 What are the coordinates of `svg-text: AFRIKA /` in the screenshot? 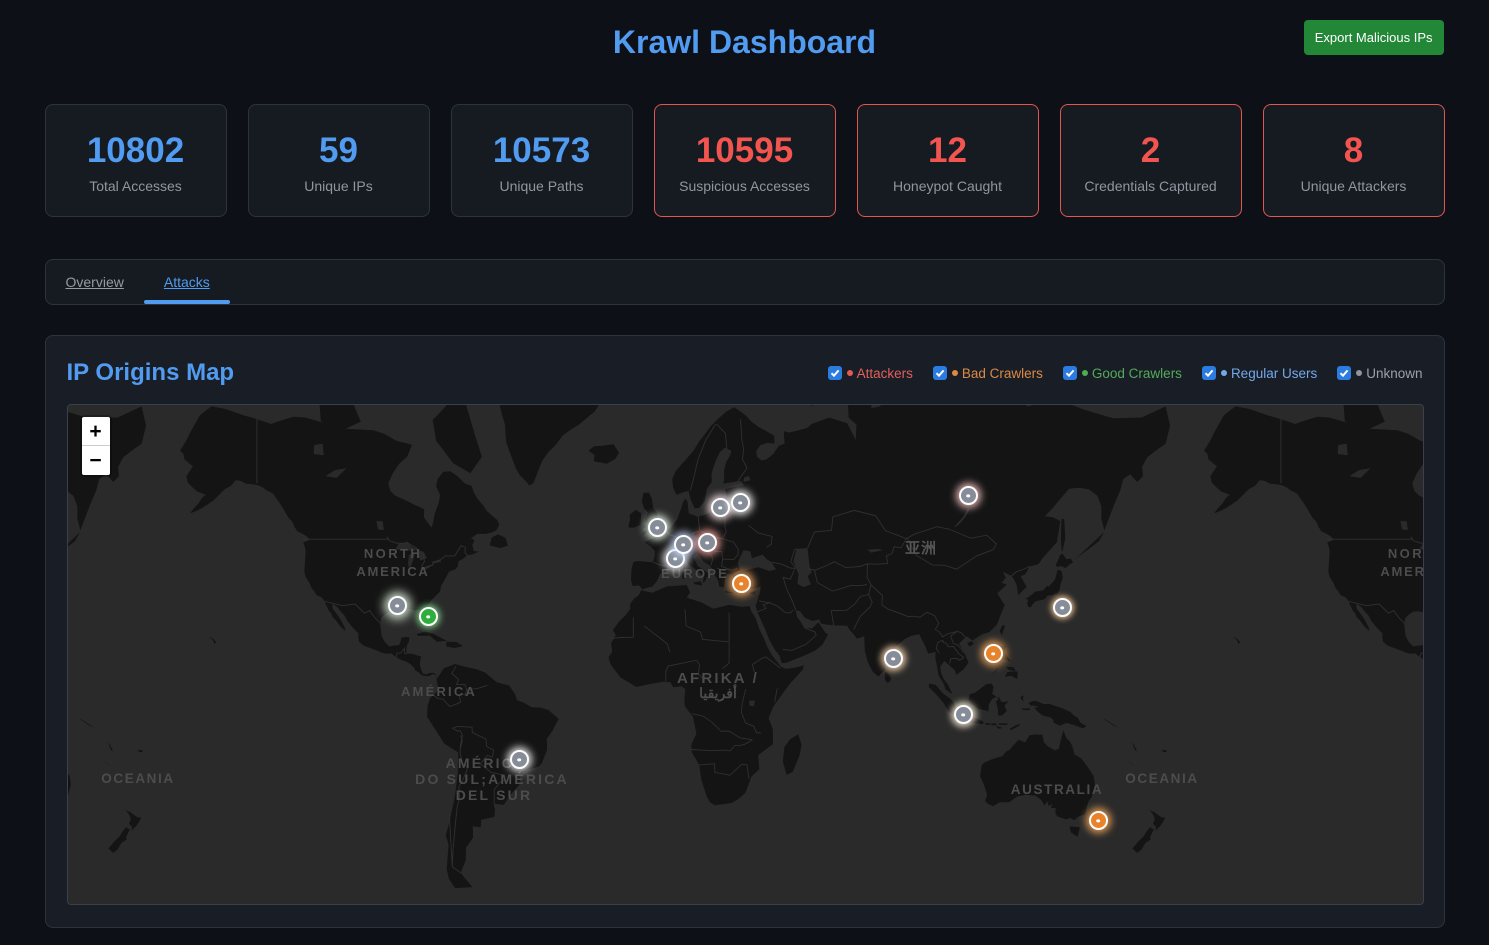 It's located at (717, 678).